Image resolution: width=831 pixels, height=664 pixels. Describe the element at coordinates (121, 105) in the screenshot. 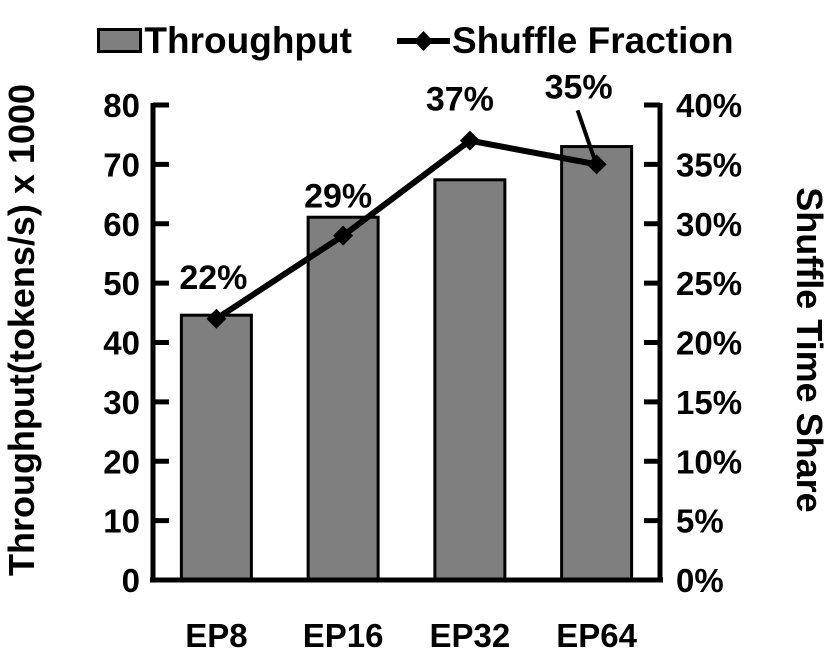

I see `left-axis-tick-label: 80` at that location.